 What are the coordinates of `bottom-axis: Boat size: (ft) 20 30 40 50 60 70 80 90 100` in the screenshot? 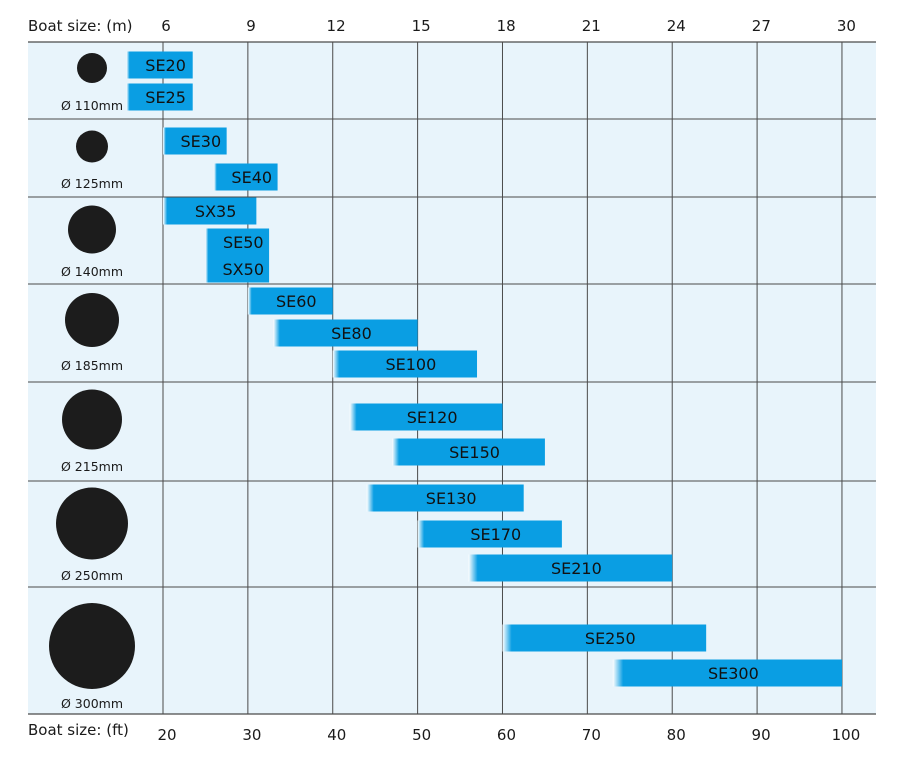 It's located at (444, 732).